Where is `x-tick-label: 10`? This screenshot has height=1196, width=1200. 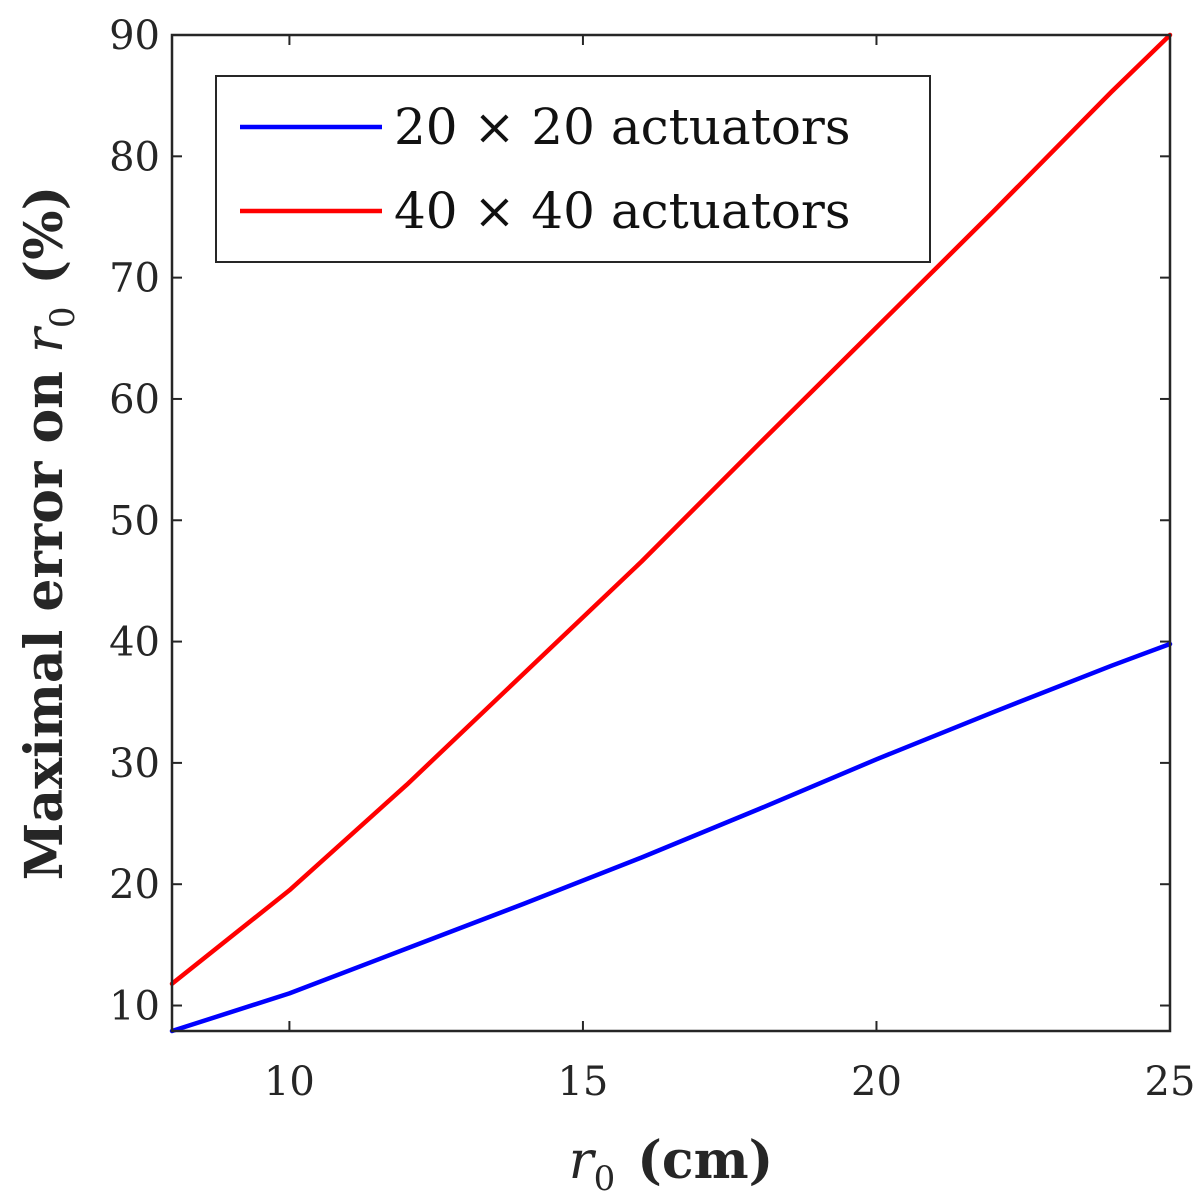 x-tick-label: 10 is located at coordinates (289, 1082).